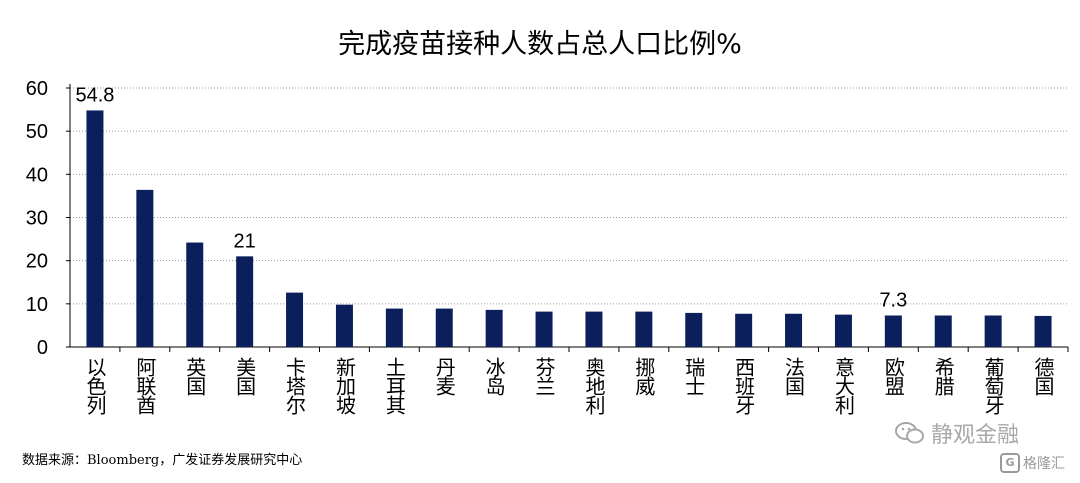  I want to click on watermark-text: 静观金融, so click(975, 435).